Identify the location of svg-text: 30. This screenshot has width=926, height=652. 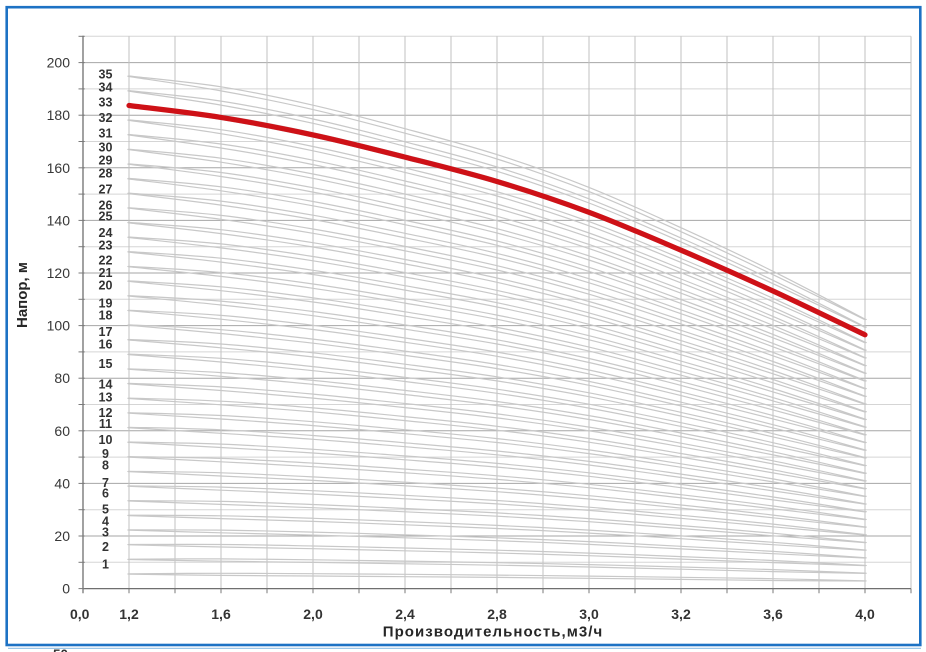
(106, 148).